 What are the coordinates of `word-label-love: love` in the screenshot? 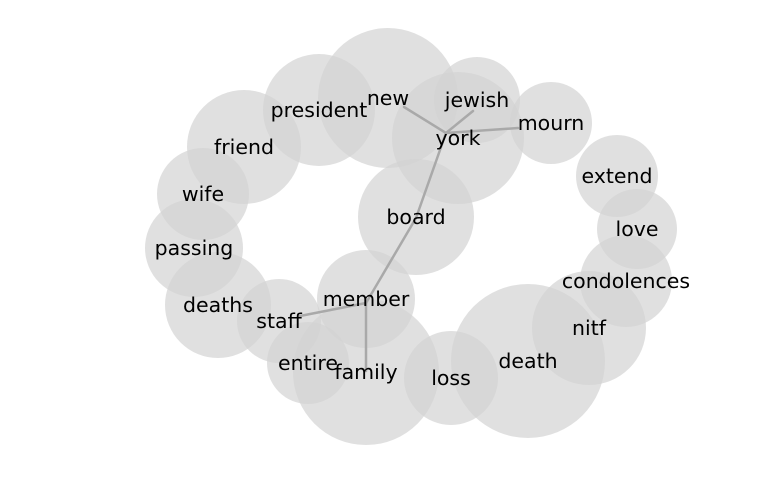 It's located at (637, 229).